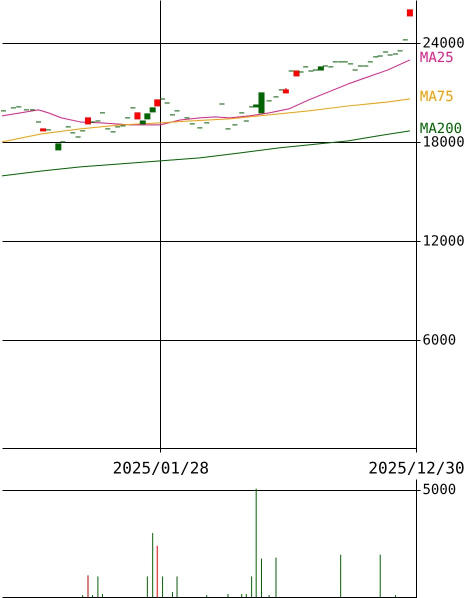 The image size is (472, 598). What do you see at coordinates (443, 43) in the screenshot?
I see `y-tick-label: 24000` at bounding box center [443, 43].